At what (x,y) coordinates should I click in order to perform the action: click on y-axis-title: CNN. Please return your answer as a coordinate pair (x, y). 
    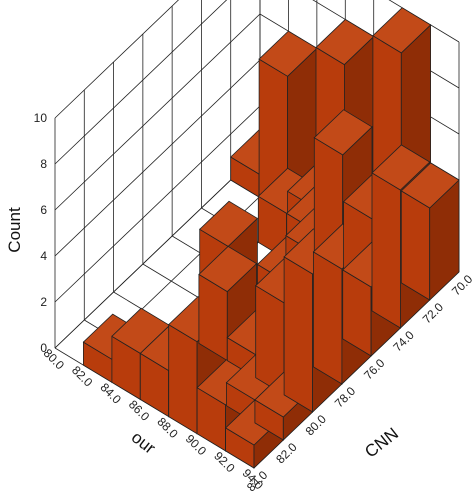
    Looking at the image, I should click on (381, 443).